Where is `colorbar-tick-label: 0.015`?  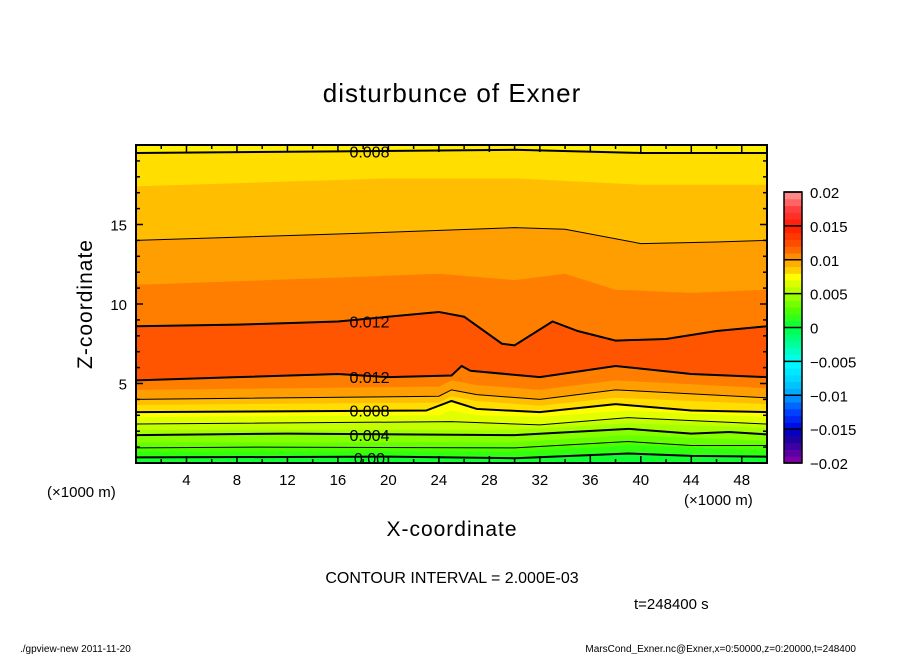
colorbar-tick-label: 0.015 is located at coordinates (829, 227).